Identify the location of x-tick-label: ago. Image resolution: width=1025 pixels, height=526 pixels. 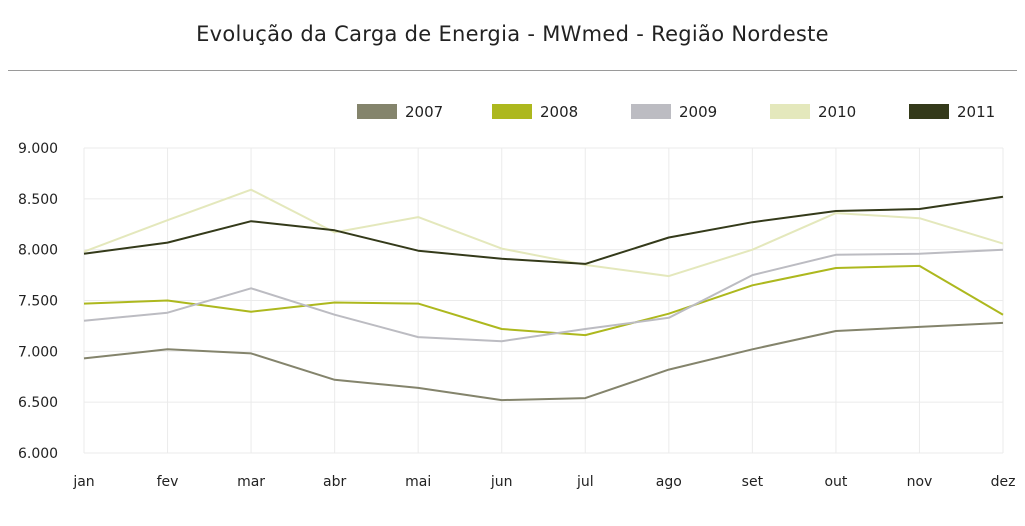
(669, 482).